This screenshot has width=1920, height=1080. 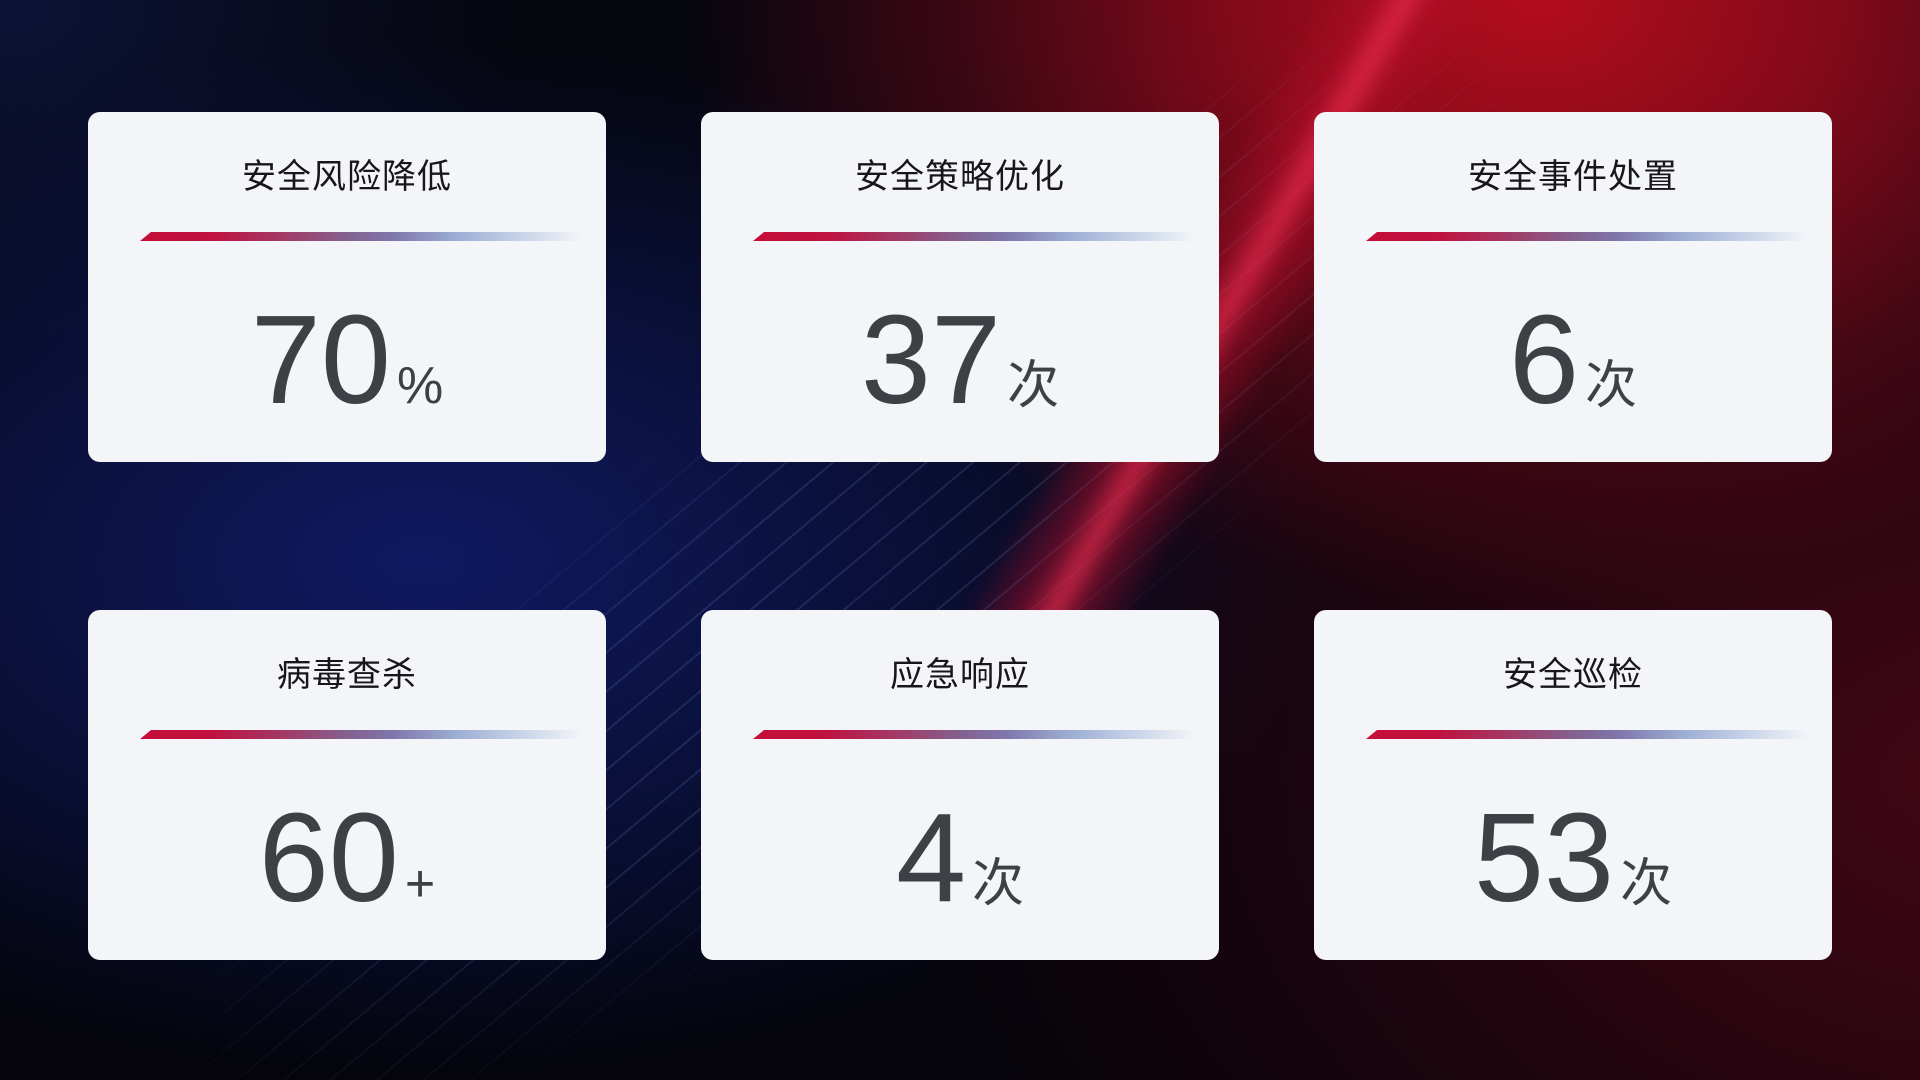 I want to click on card-unit: +, so click(x=420, y=884).